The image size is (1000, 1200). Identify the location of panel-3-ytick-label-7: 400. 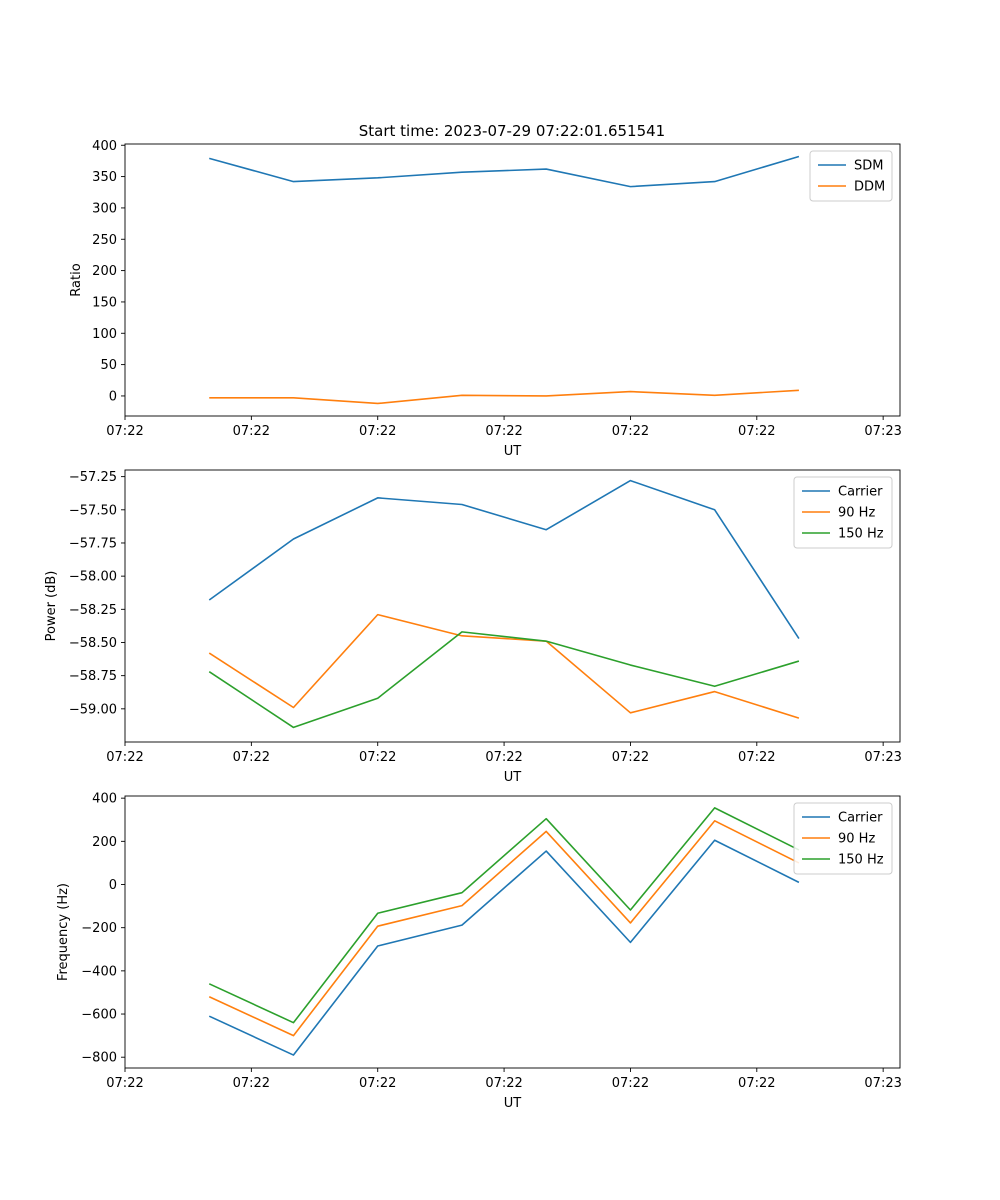
(104, 799).